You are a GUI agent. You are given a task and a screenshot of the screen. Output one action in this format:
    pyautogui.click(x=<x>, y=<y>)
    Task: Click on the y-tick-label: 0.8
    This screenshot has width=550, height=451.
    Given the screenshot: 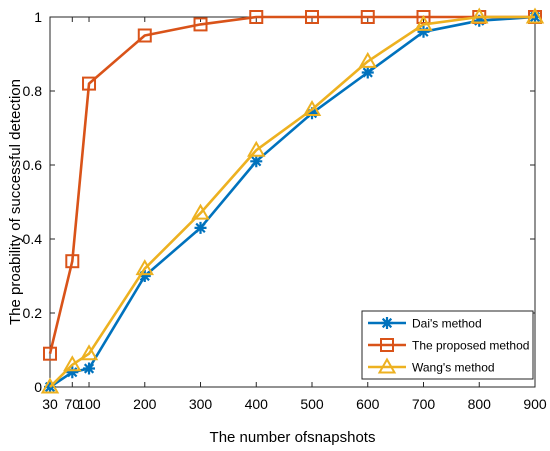 What is the action you would take?
    pyautogui.click(x=33, y=91)
    